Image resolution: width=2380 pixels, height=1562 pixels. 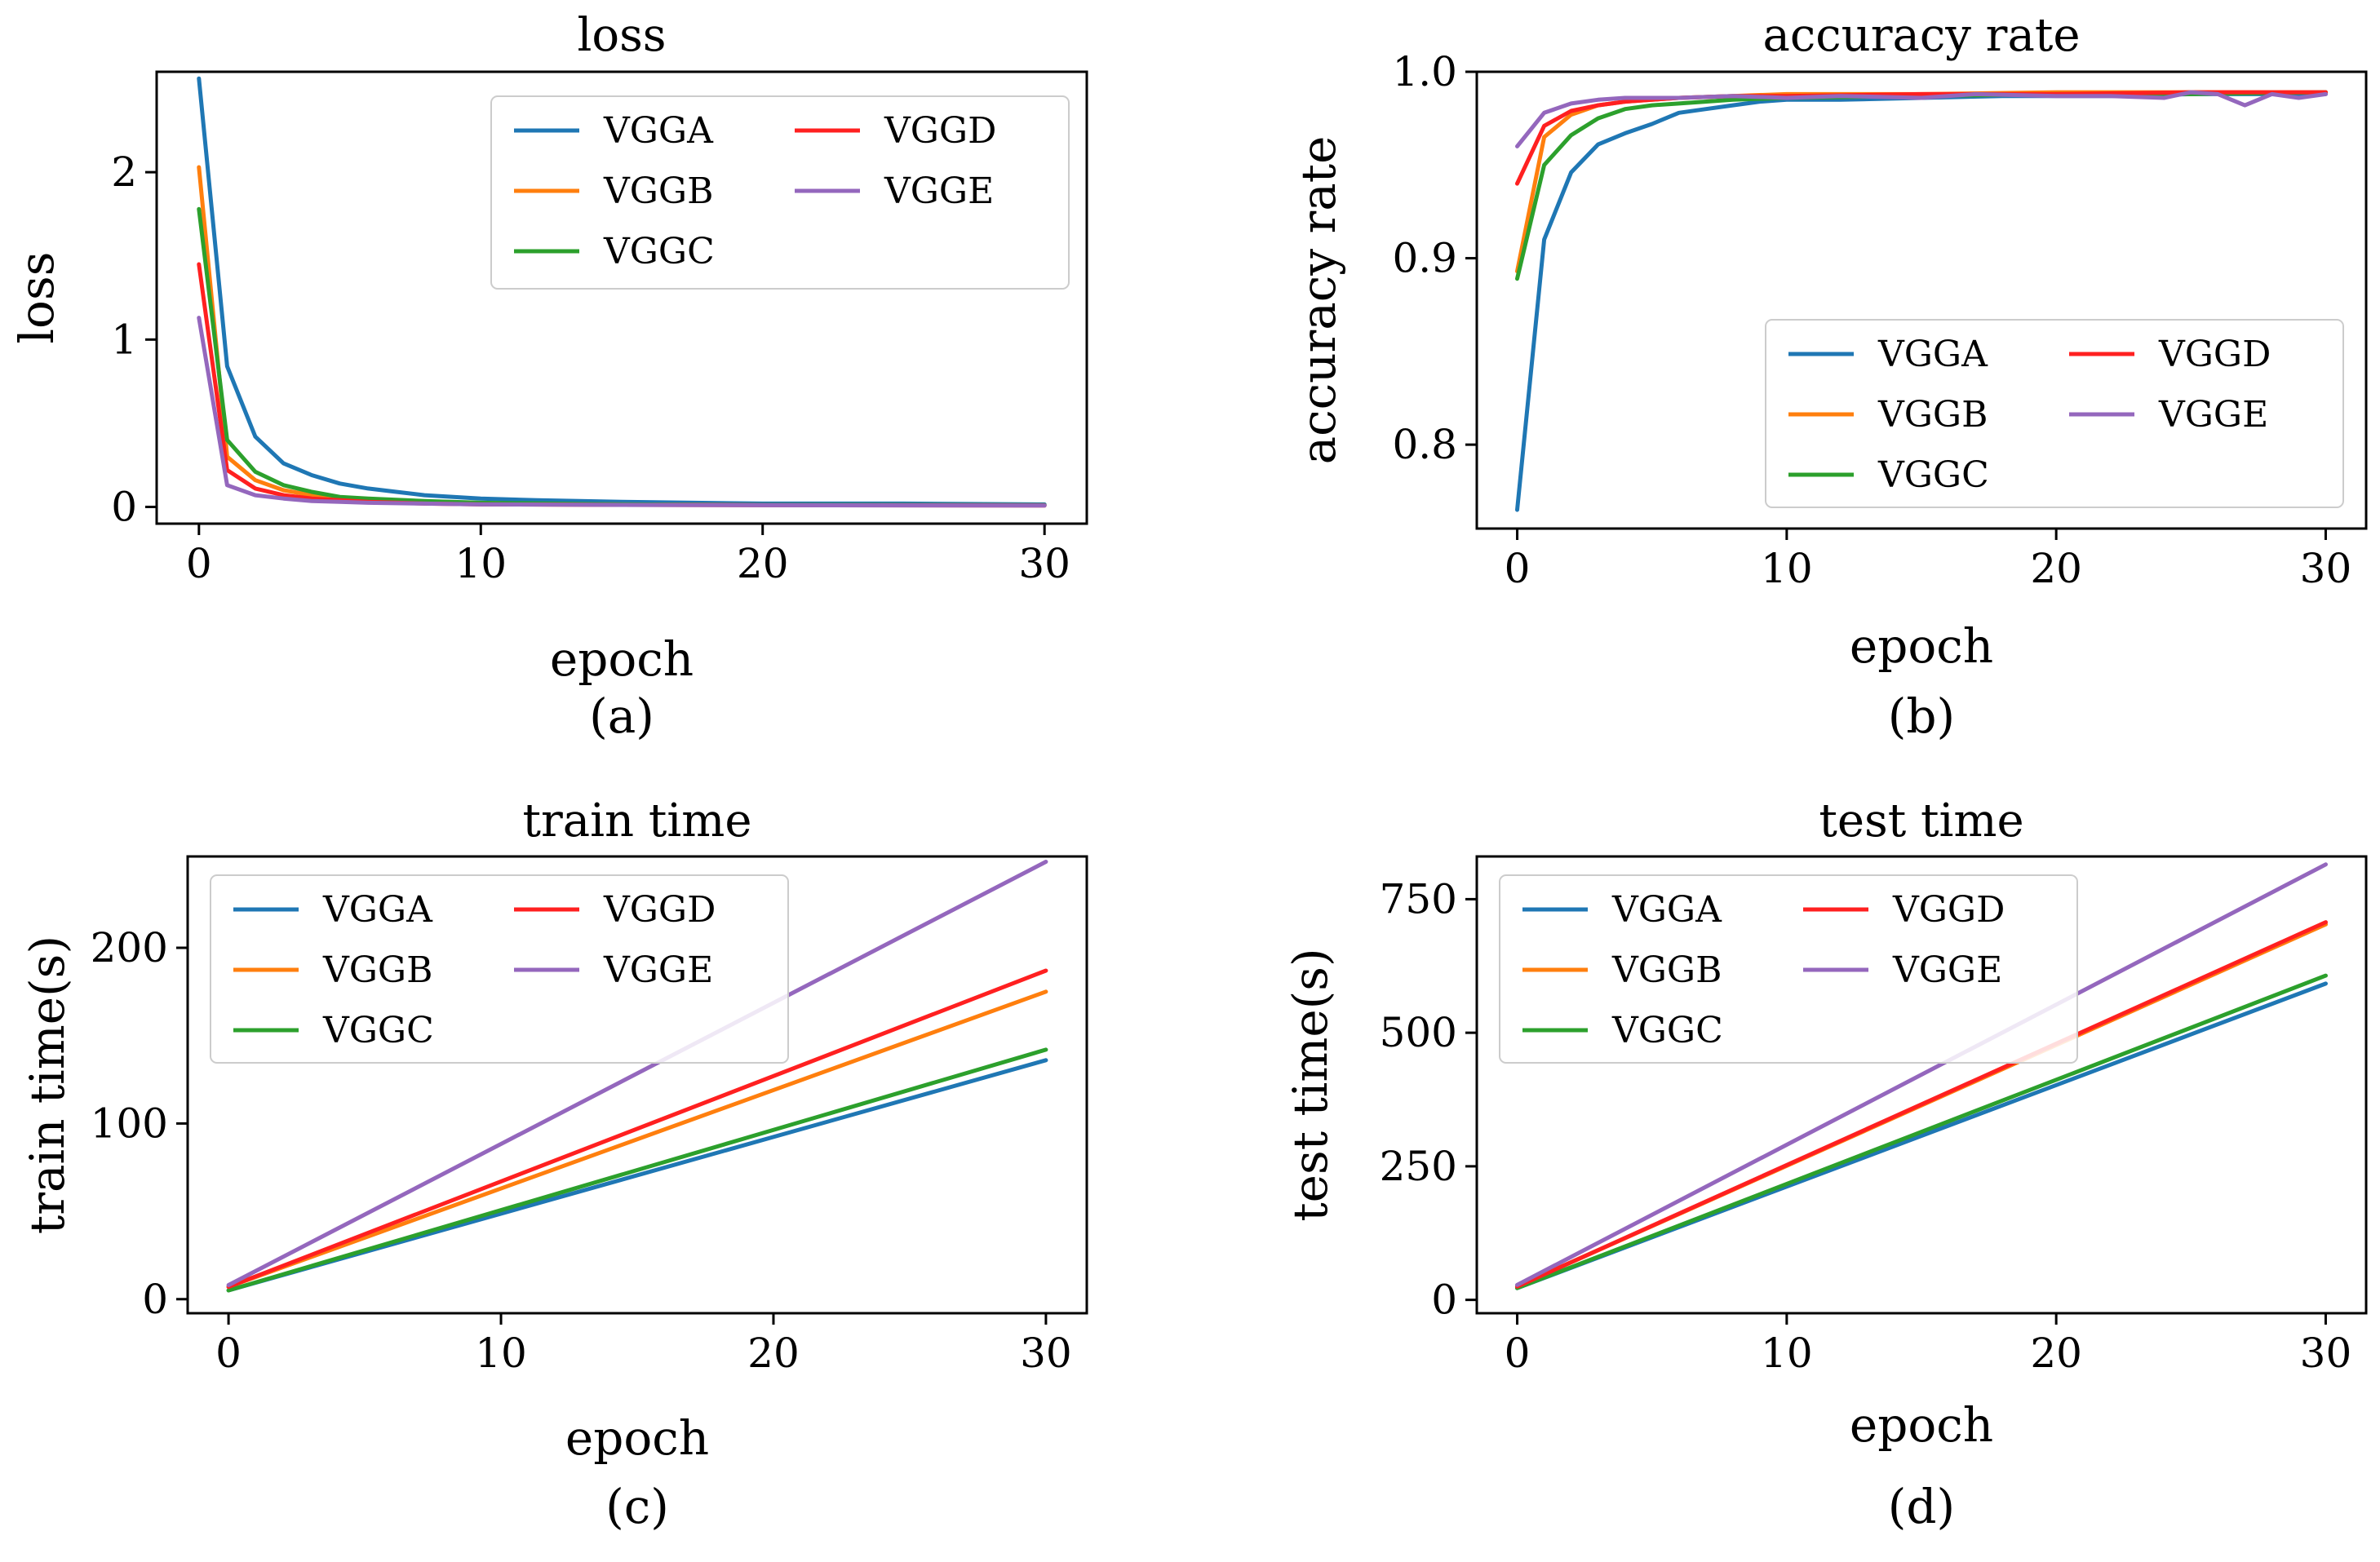 I want to click on y-tick-label: 0.9, so click(x=1424, y=258).